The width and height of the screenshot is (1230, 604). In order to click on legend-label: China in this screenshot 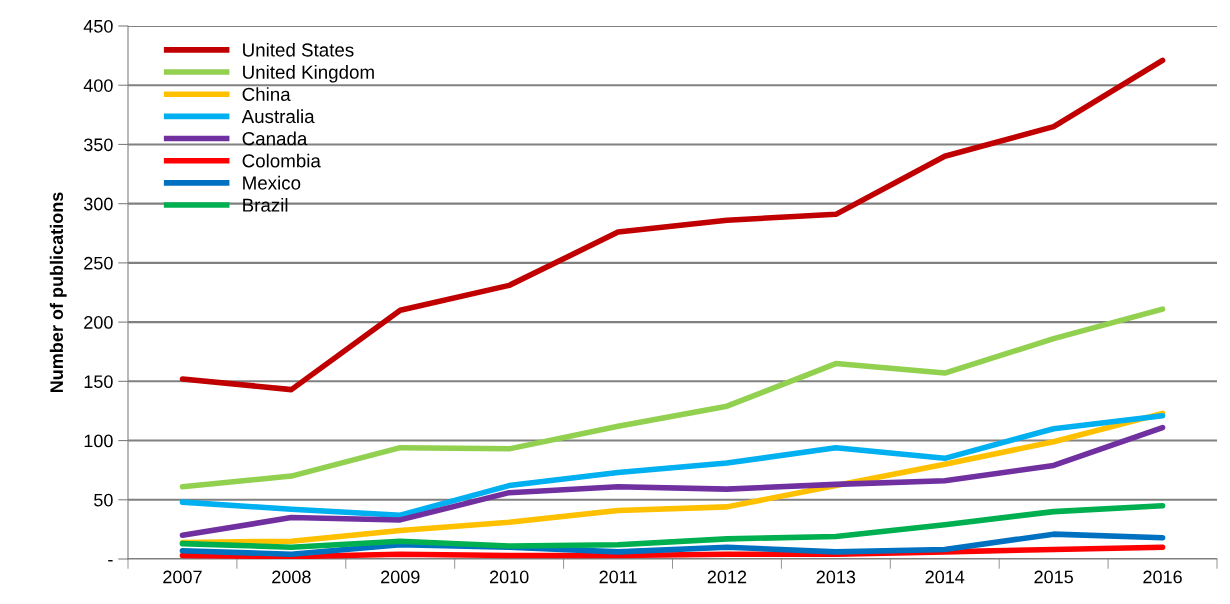, I will do `click(266, 94)`.